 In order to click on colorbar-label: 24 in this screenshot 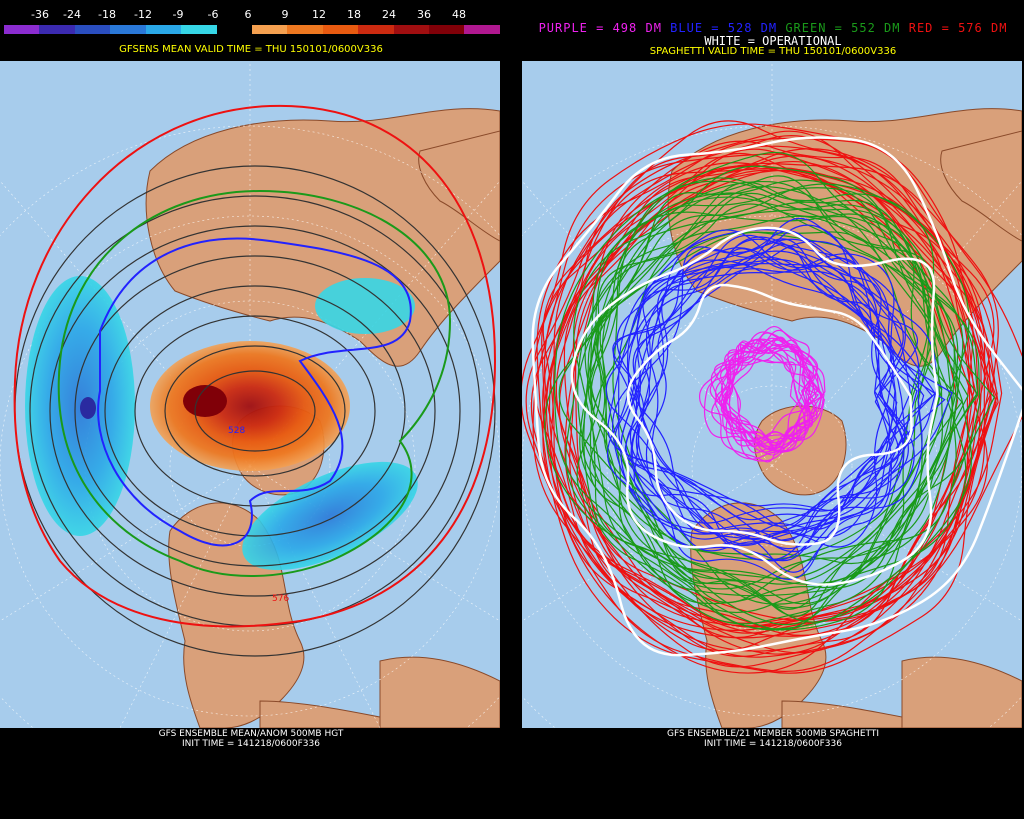, I will do `click(389, 14)`.